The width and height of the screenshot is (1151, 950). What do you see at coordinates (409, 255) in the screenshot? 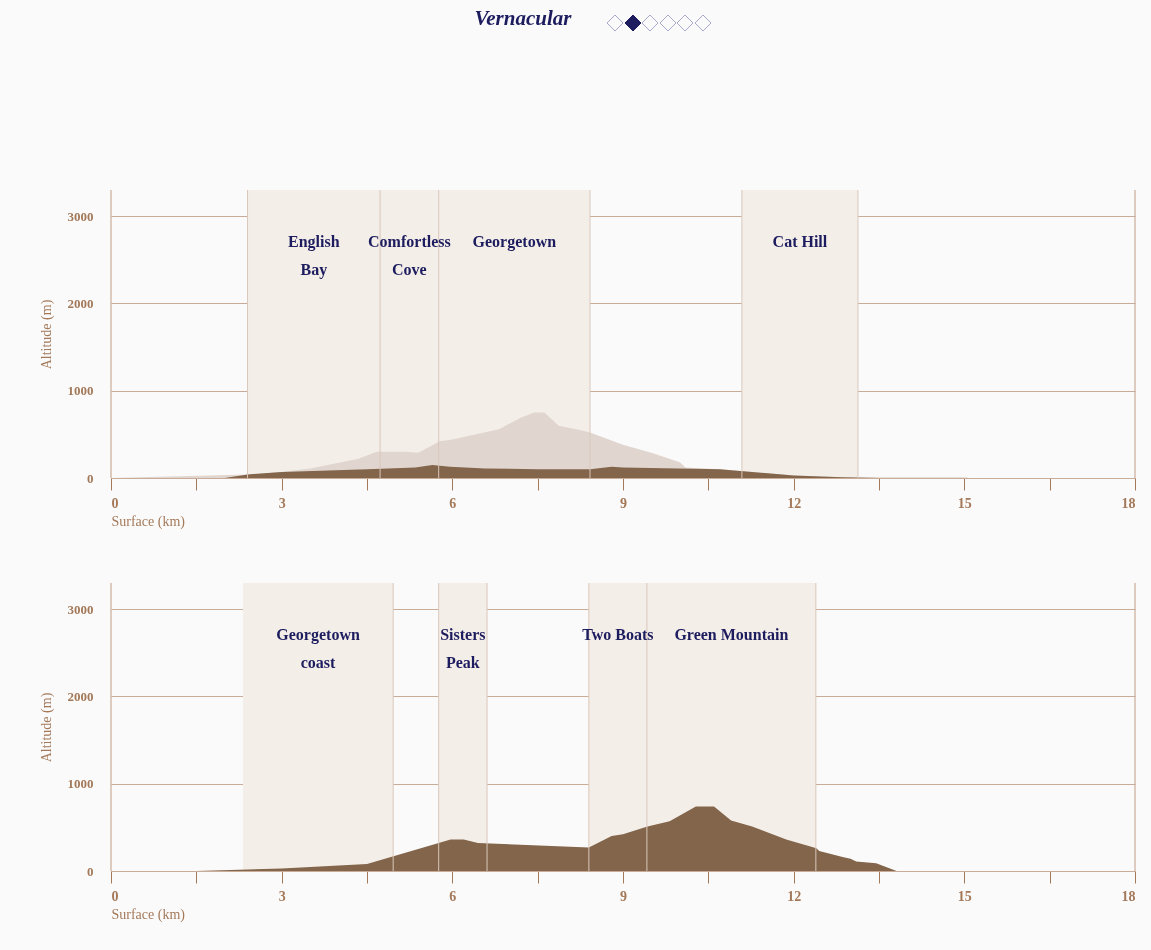
I see `band-label: Comfortless Cove` at bounding box center [409, 255].